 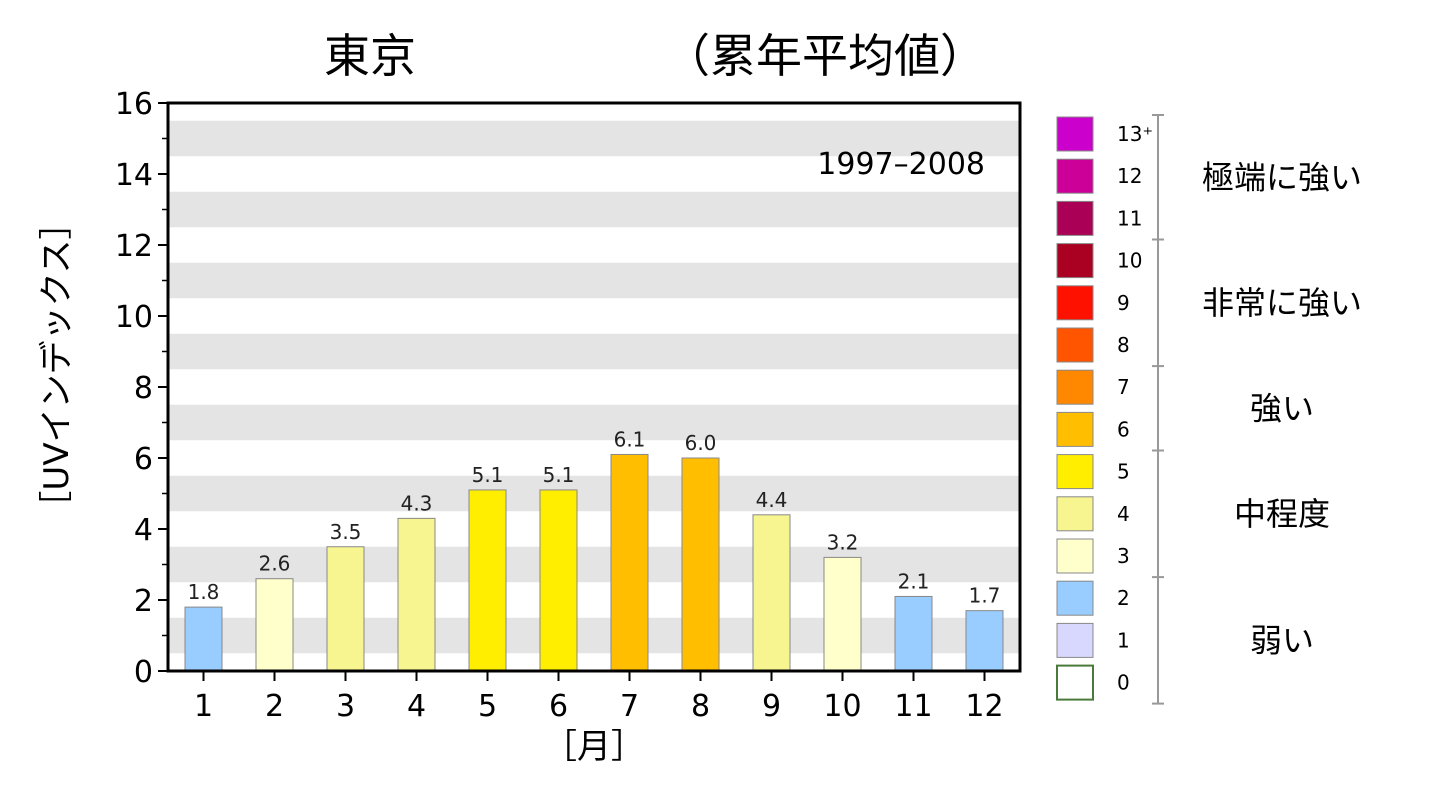 What do you see at coordinates (825, 56) in the screenshot?
I see `chart-title-average: （累年平均値）` at bounding box center [825, 56].